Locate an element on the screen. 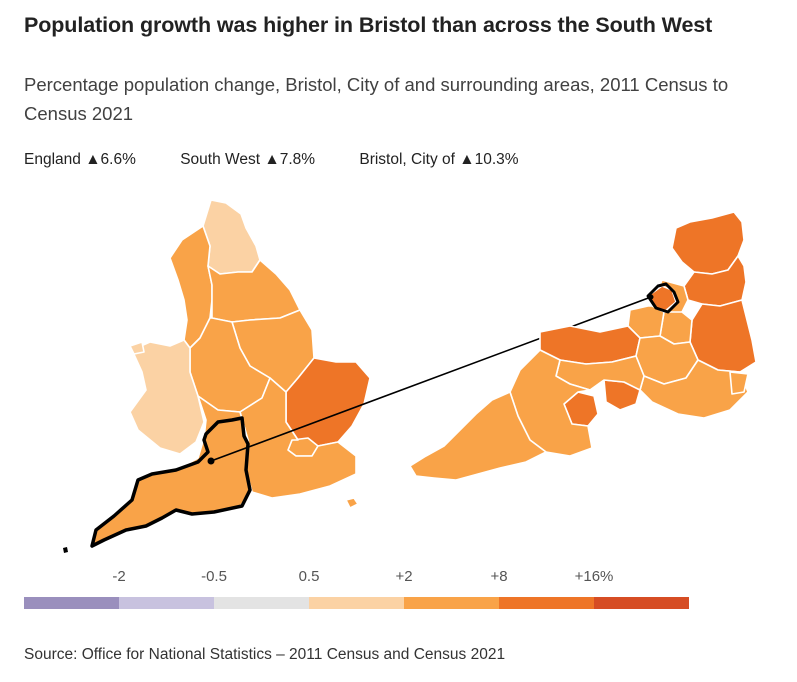 The height and width of the screenshot is (682, 797). bristol-zoom-marker is located at coordinates (651, 297).